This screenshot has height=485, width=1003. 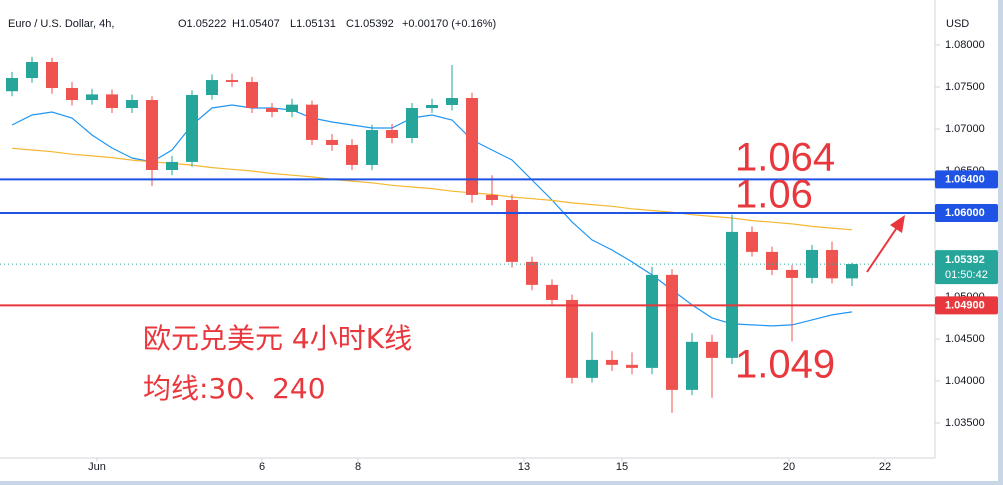 What do you see at coordinates (897, 224) in the screenshot?
I see `arrow-head` at bounding box center [897, 224].